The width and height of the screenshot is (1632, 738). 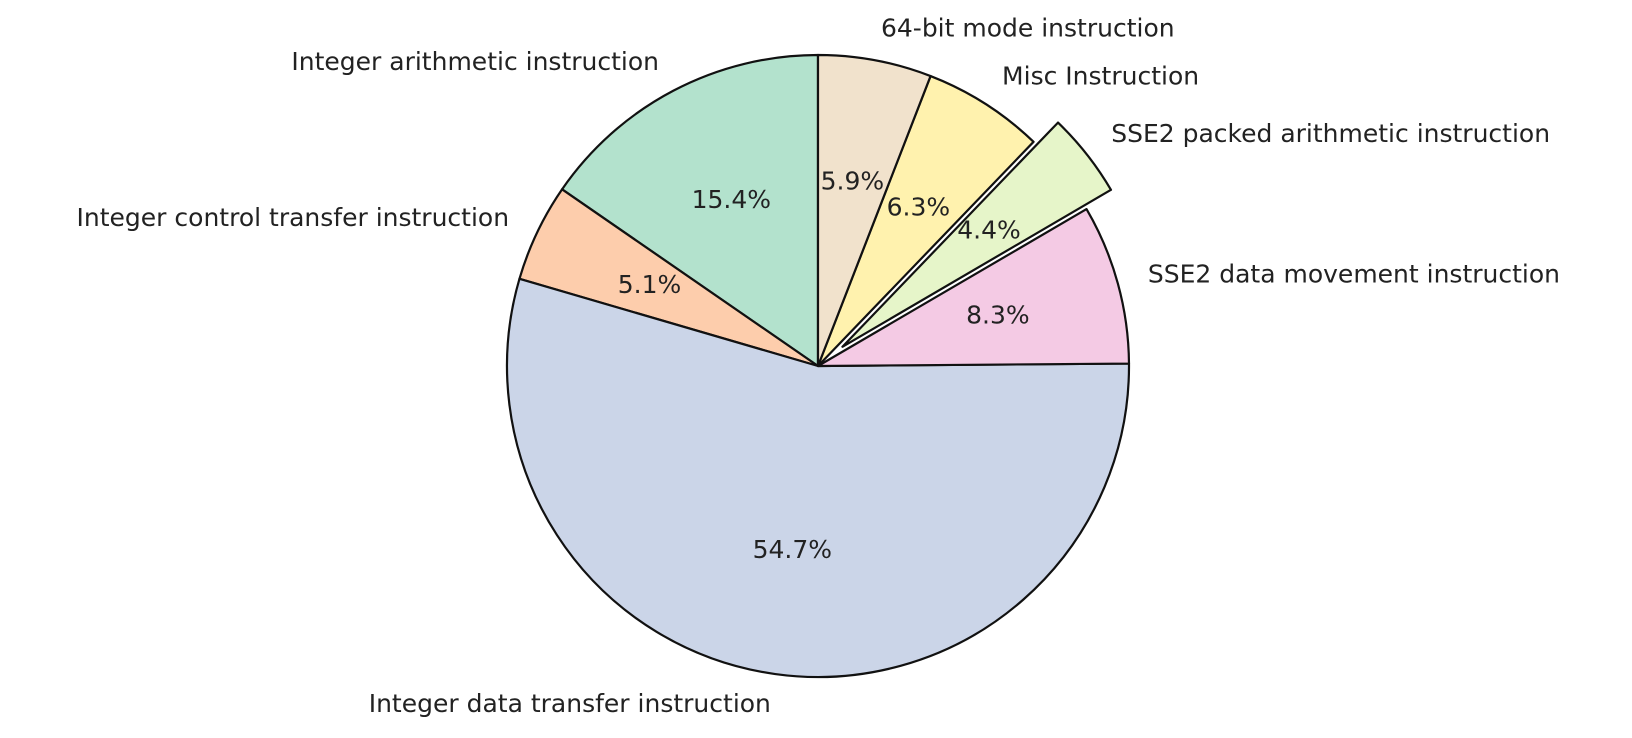 What do you see at coordinates (1028, 28) in the screenshot?
I see `slice-label: 64-bit mode instruction` at bounding box center [1028, 28].